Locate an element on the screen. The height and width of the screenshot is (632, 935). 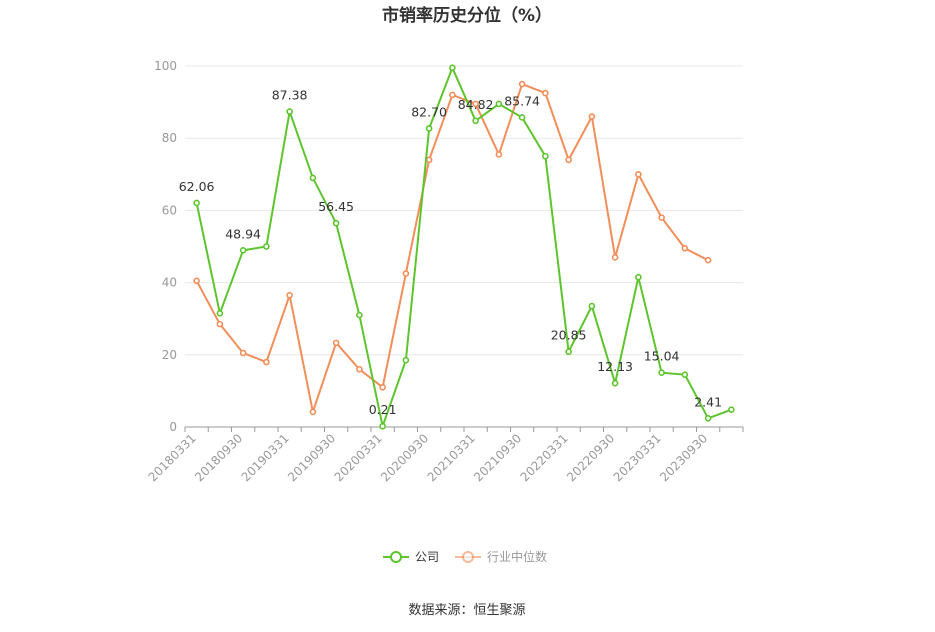
legend-item-industry-median: 行业中位数 is located at coordinates (501, 556).